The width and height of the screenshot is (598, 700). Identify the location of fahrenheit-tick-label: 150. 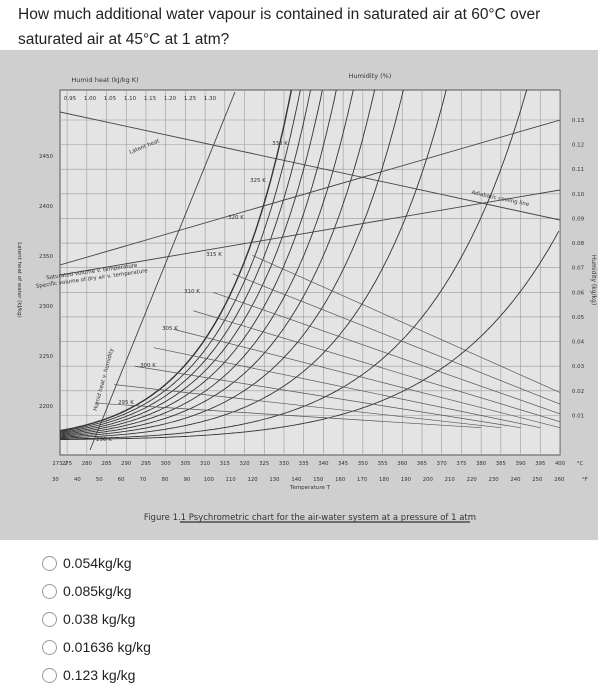
(318, 480).